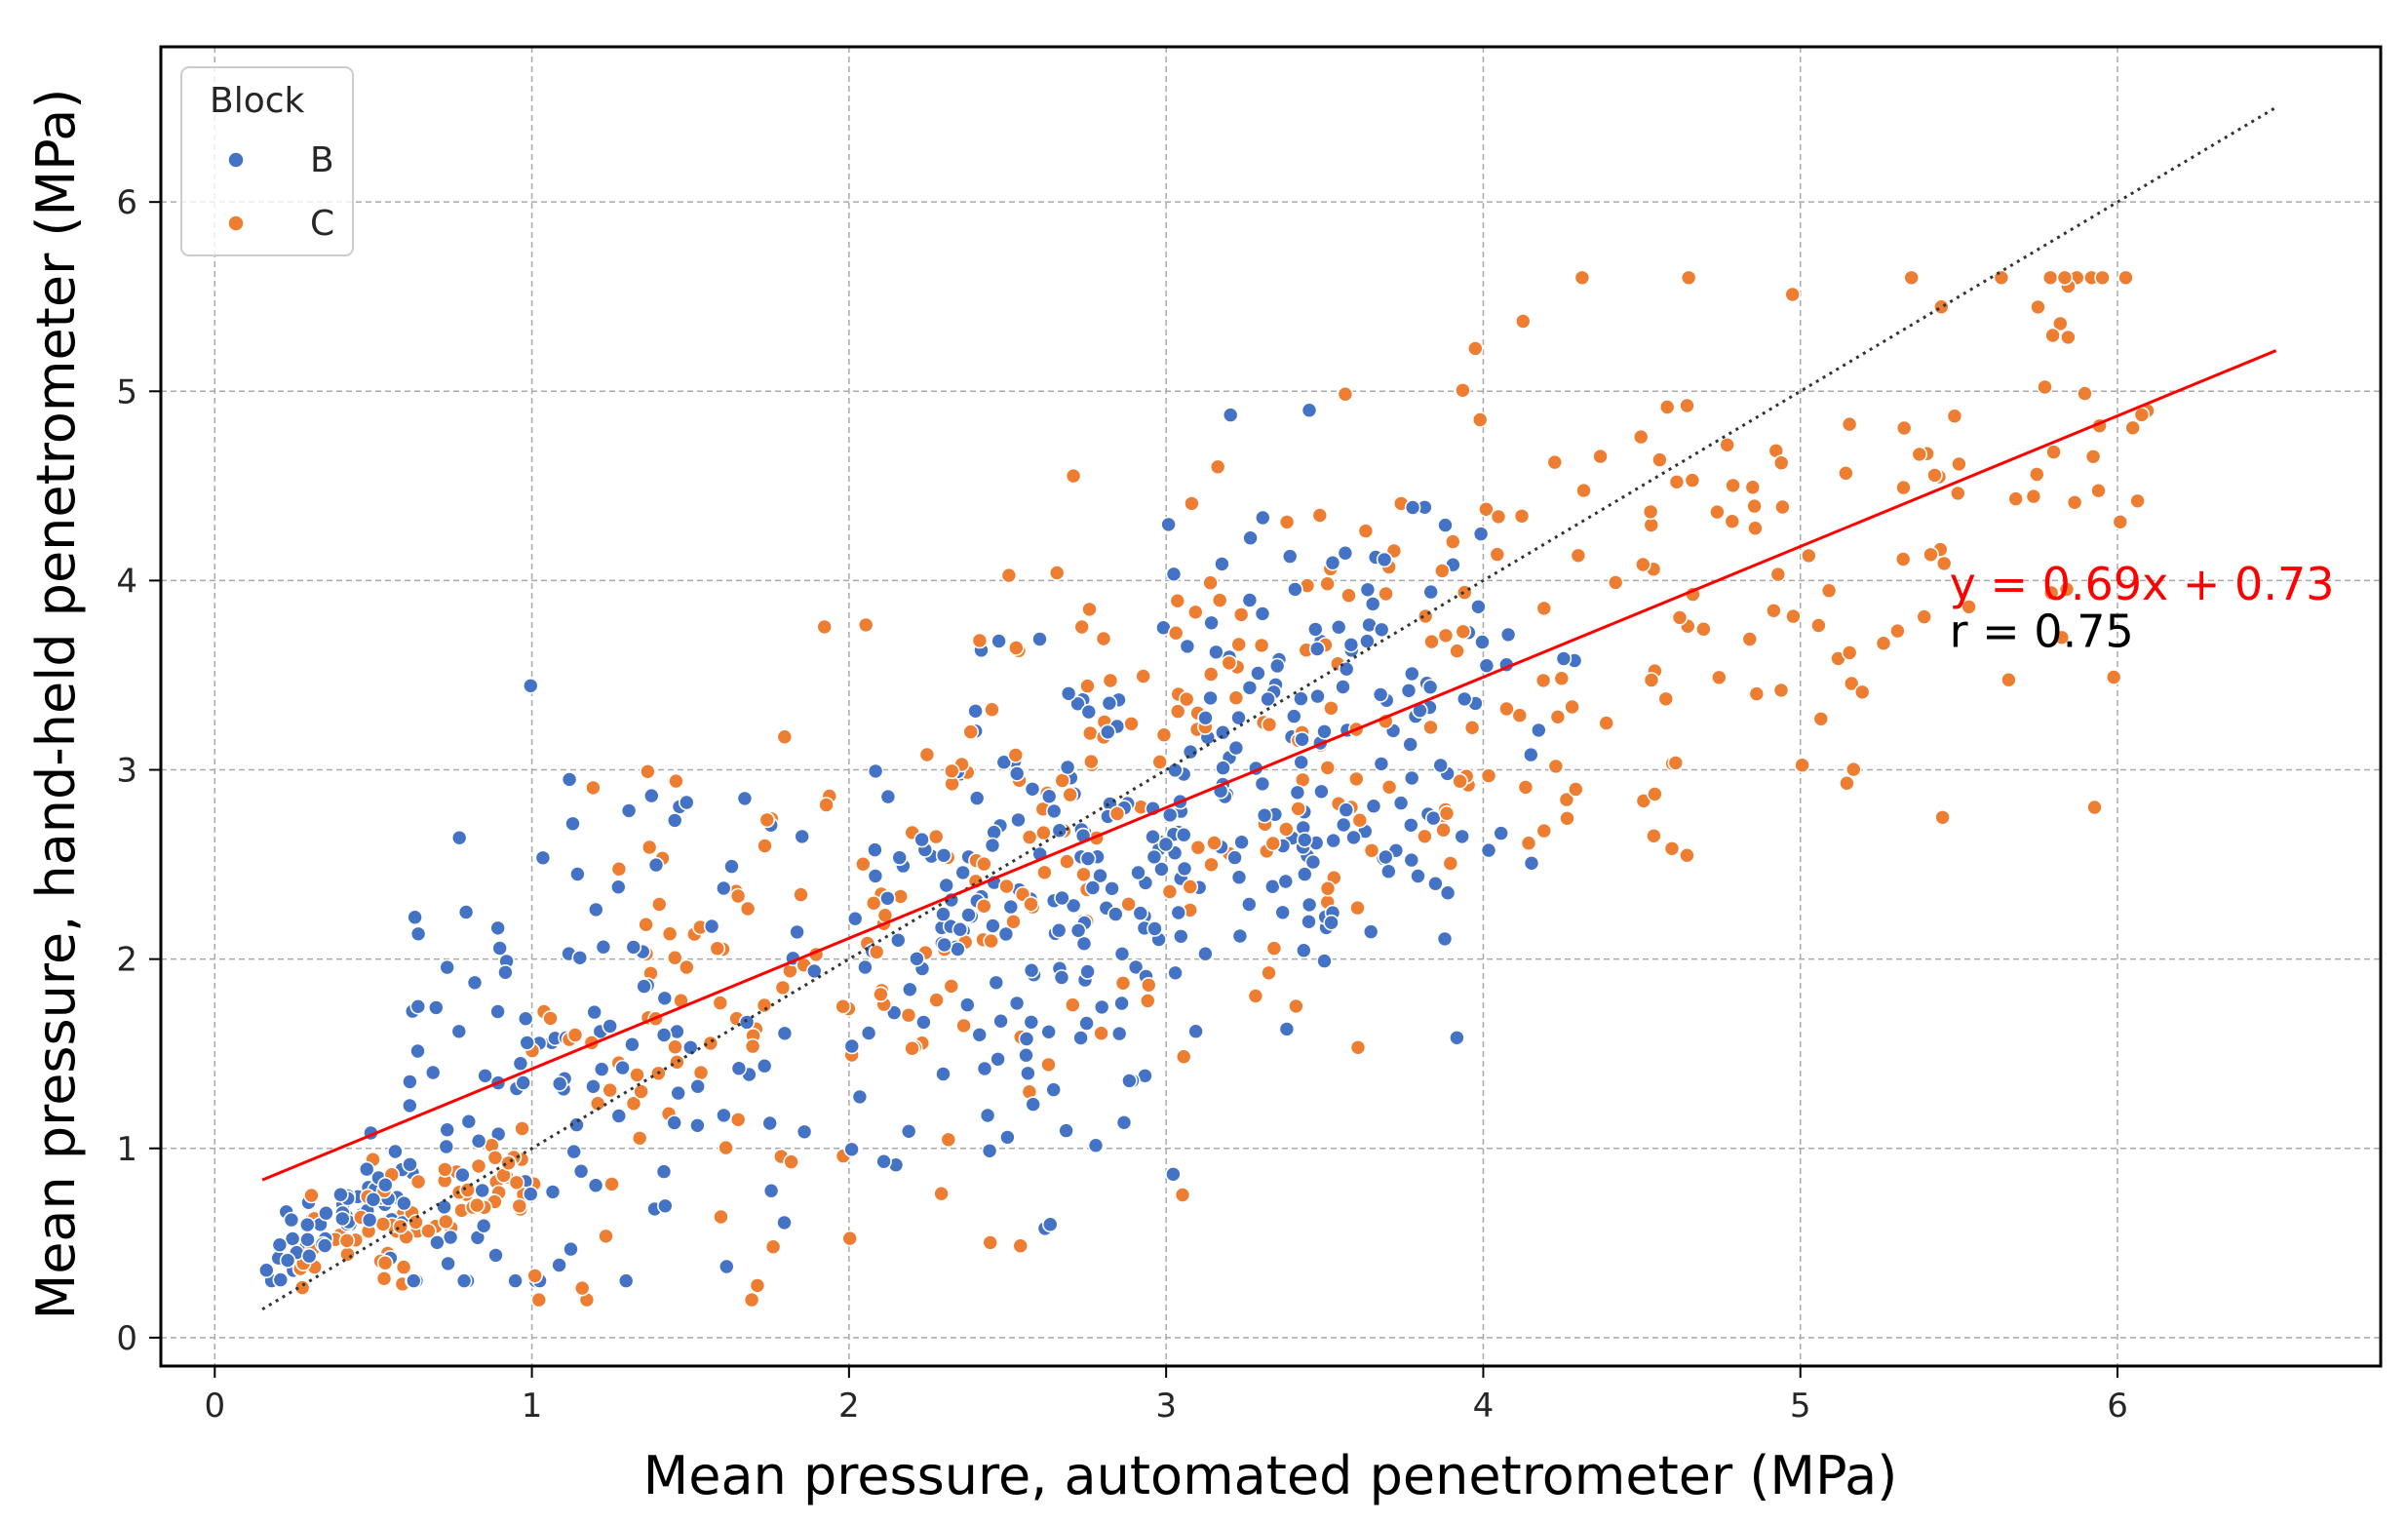 The image size is (2408, 1524). I want to click on legend-label-b: B, so click(322, 160).